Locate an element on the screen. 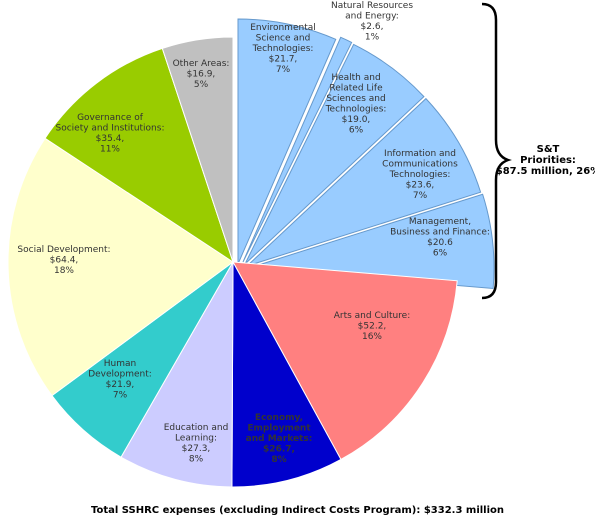  slice-label-line: Governance of is located at coordinates (110, 118).